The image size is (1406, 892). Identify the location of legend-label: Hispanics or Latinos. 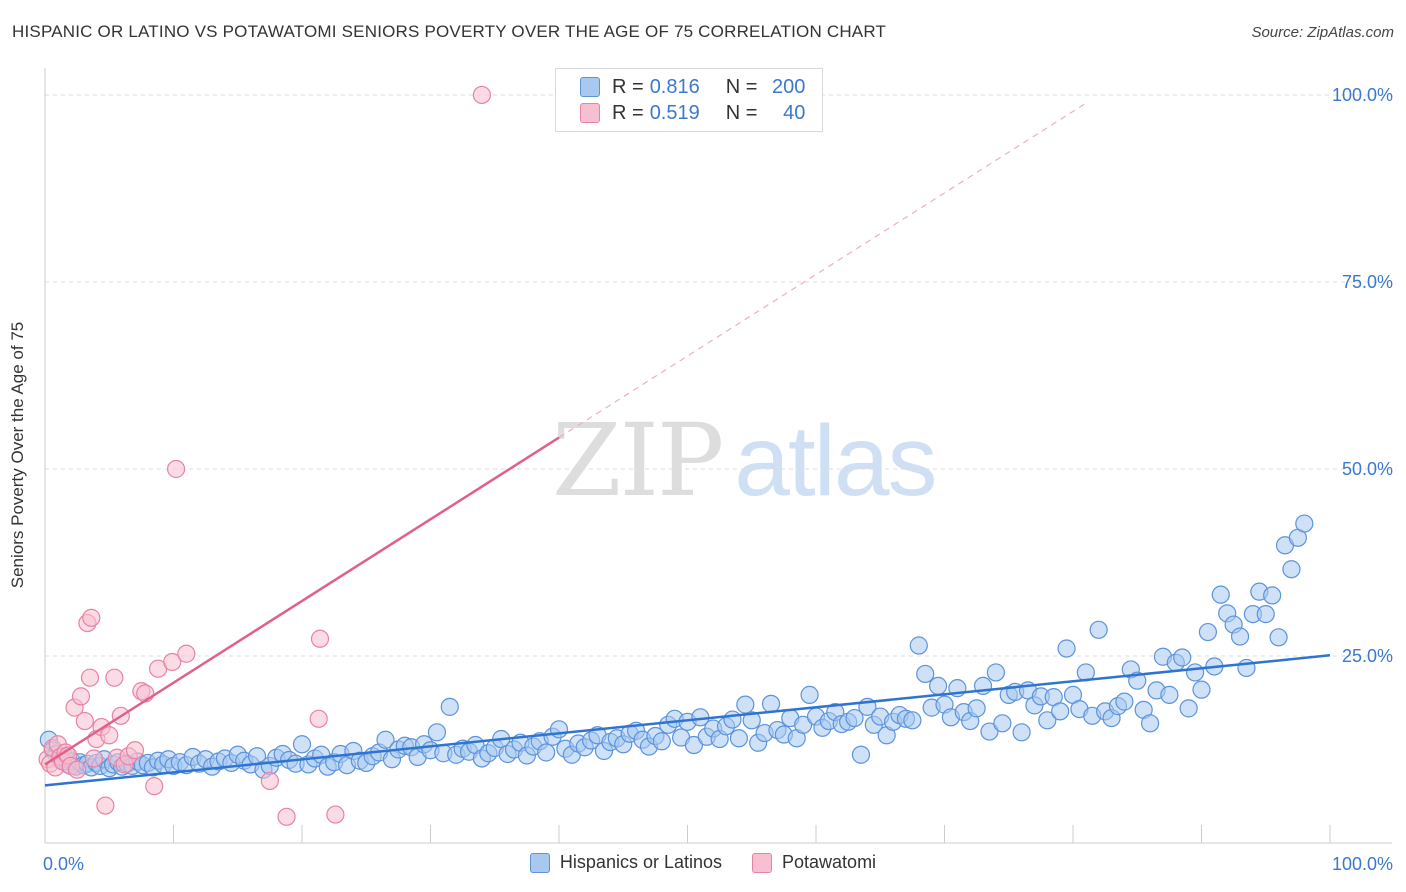
(641, 862).